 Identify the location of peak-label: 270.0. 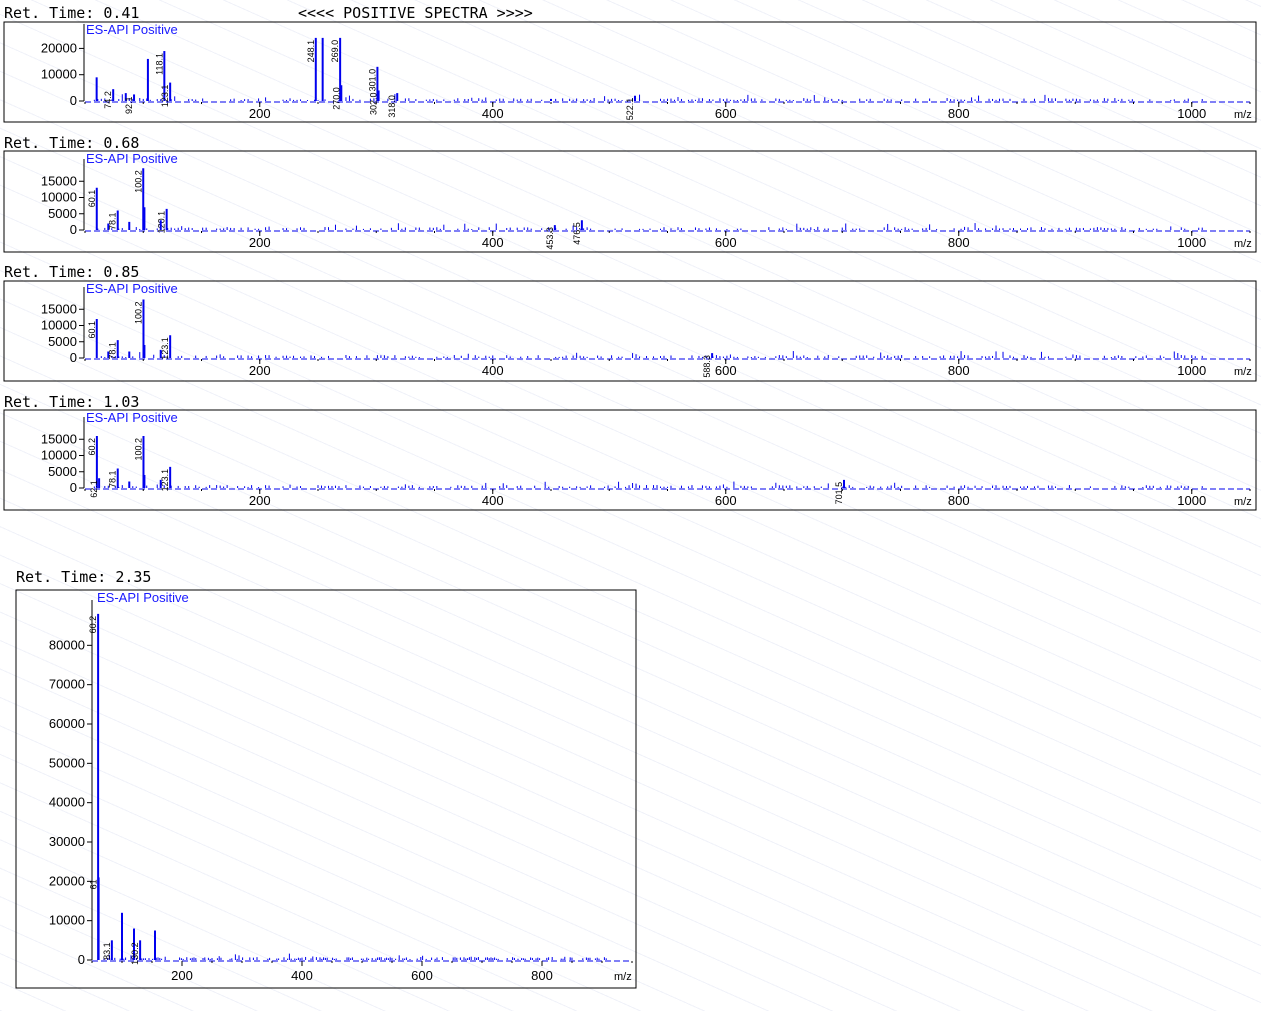
(336, 98).